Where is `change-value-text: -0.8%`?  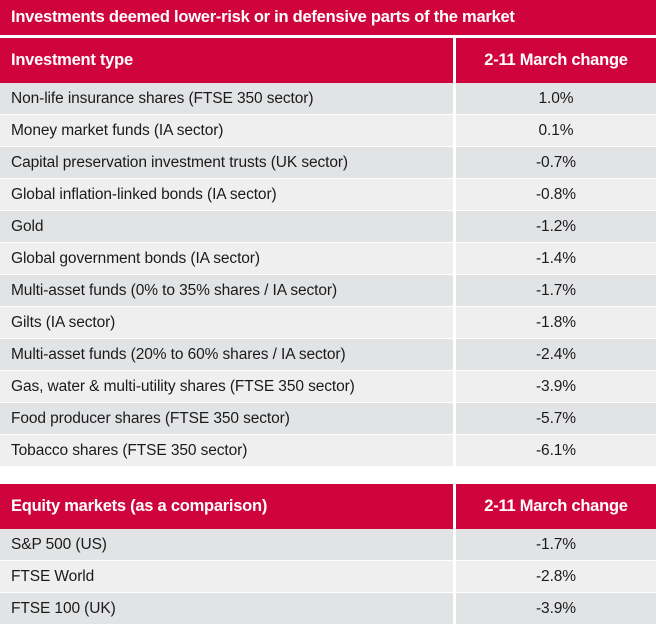
change-value-text: -0.8% is located at coordinates (556, 194).